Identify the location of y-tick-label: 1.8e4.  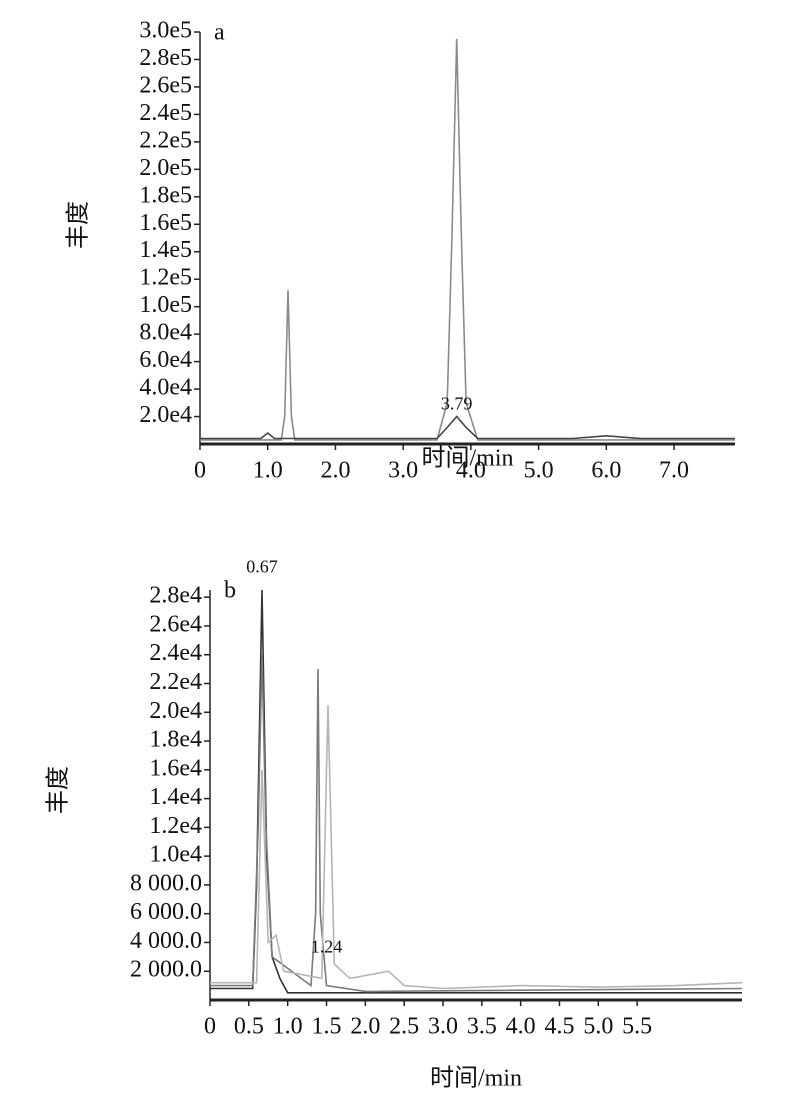
(175, 740).